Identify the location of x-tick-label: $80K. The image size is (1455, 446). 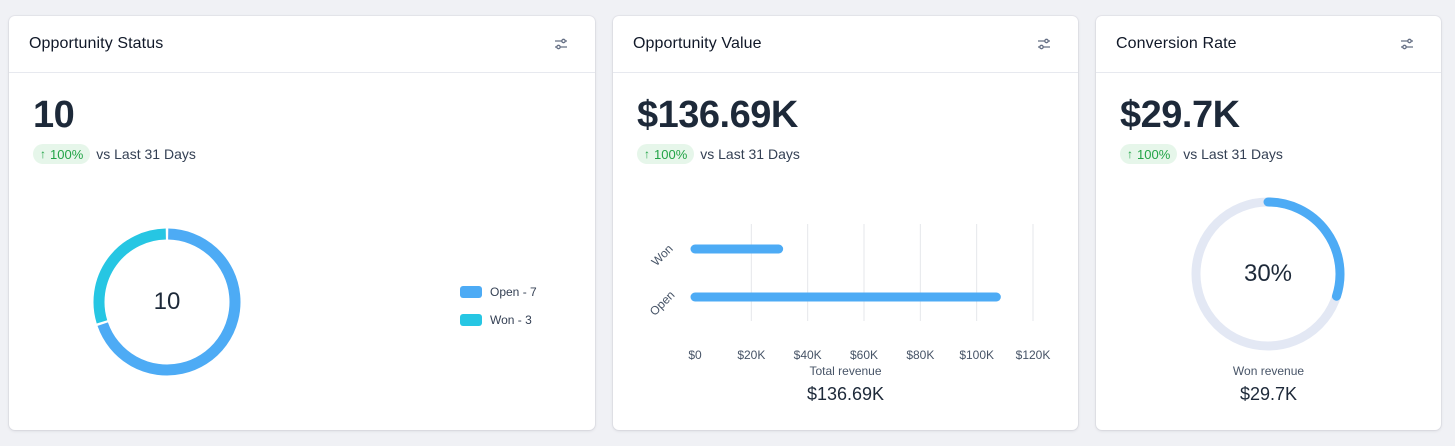
(920, 355).